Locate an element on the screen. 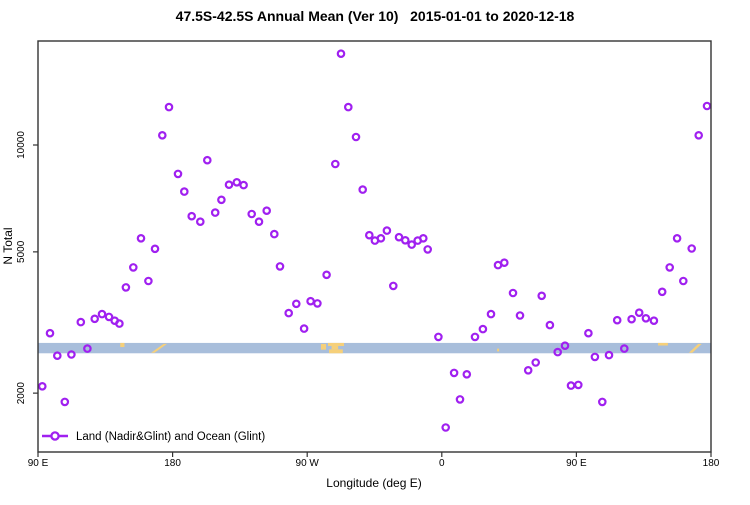 The height and width of the screenshot is (505, 750). land-patch-south-america-coast is located at coordinates (323, 346).